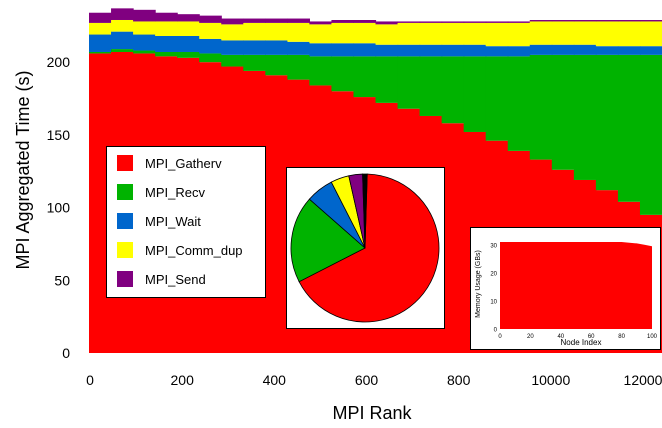 The height and width of the screenshot is (428, 662). Describe the element at coordinates (560, 337) in the screenshot. I see `memory-x-tick: 40` at that location.